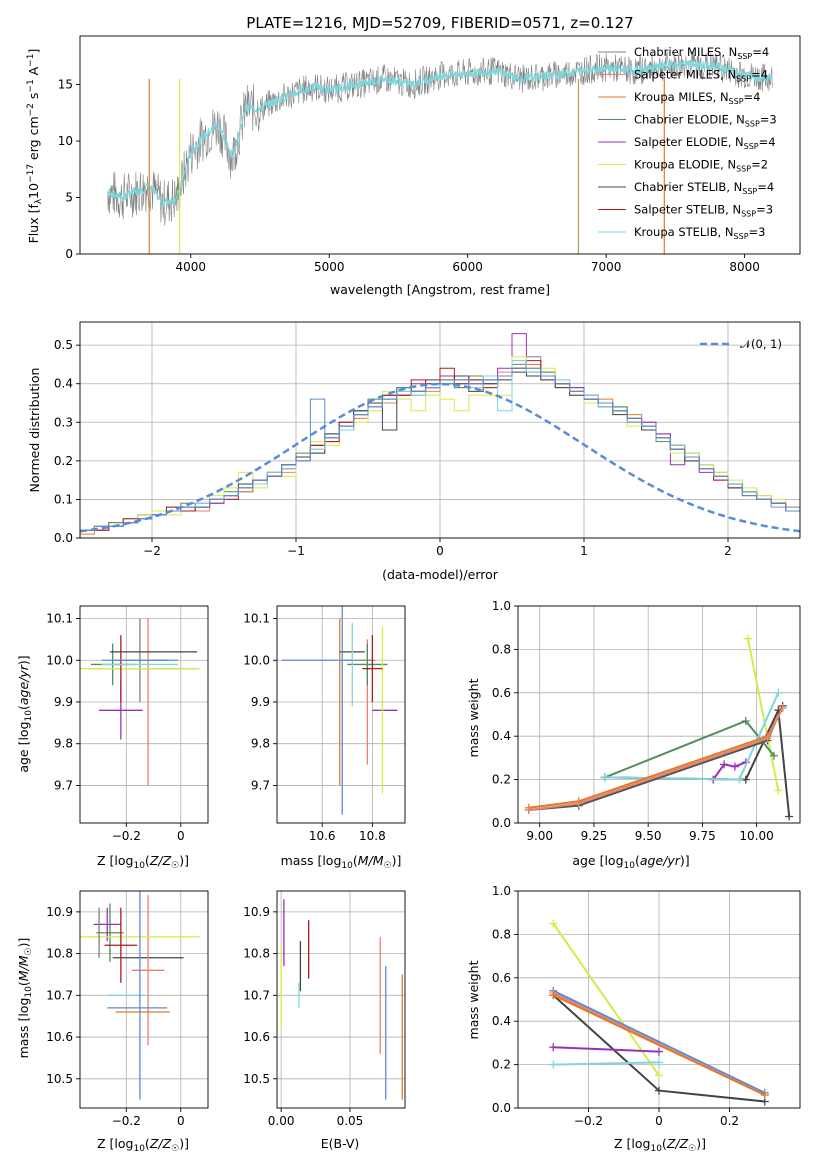 The width and height of the screenshot is (819, 1170). I want to click on legend-normal: 𝒩(0, 1), so click(741, 344).